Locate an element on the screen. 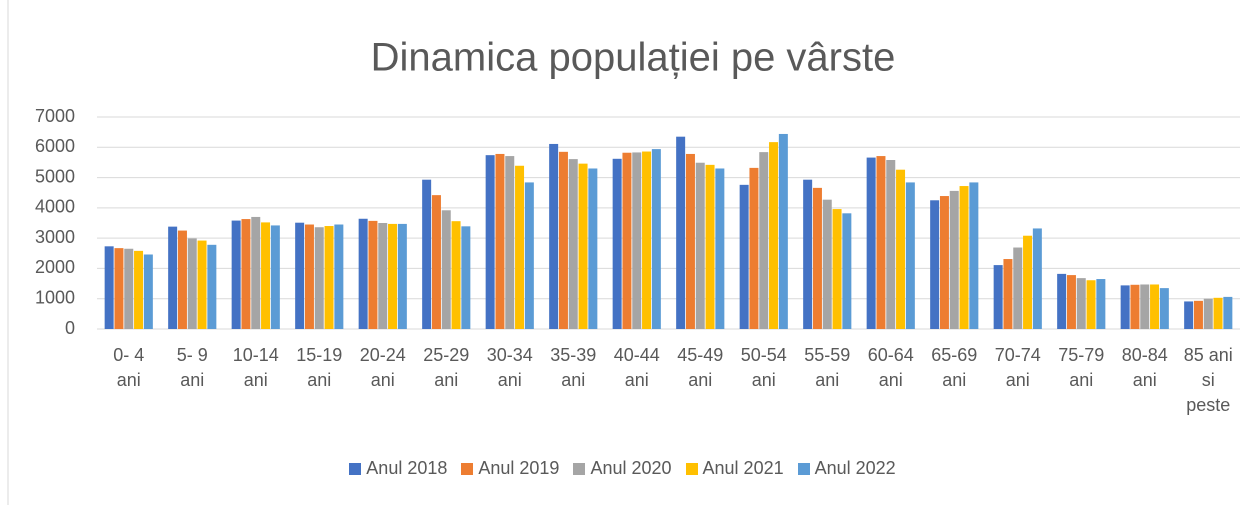 This screenshot has height=505, width=1245. legend-item: Anul 2020 is located at coordinates (622, 468).